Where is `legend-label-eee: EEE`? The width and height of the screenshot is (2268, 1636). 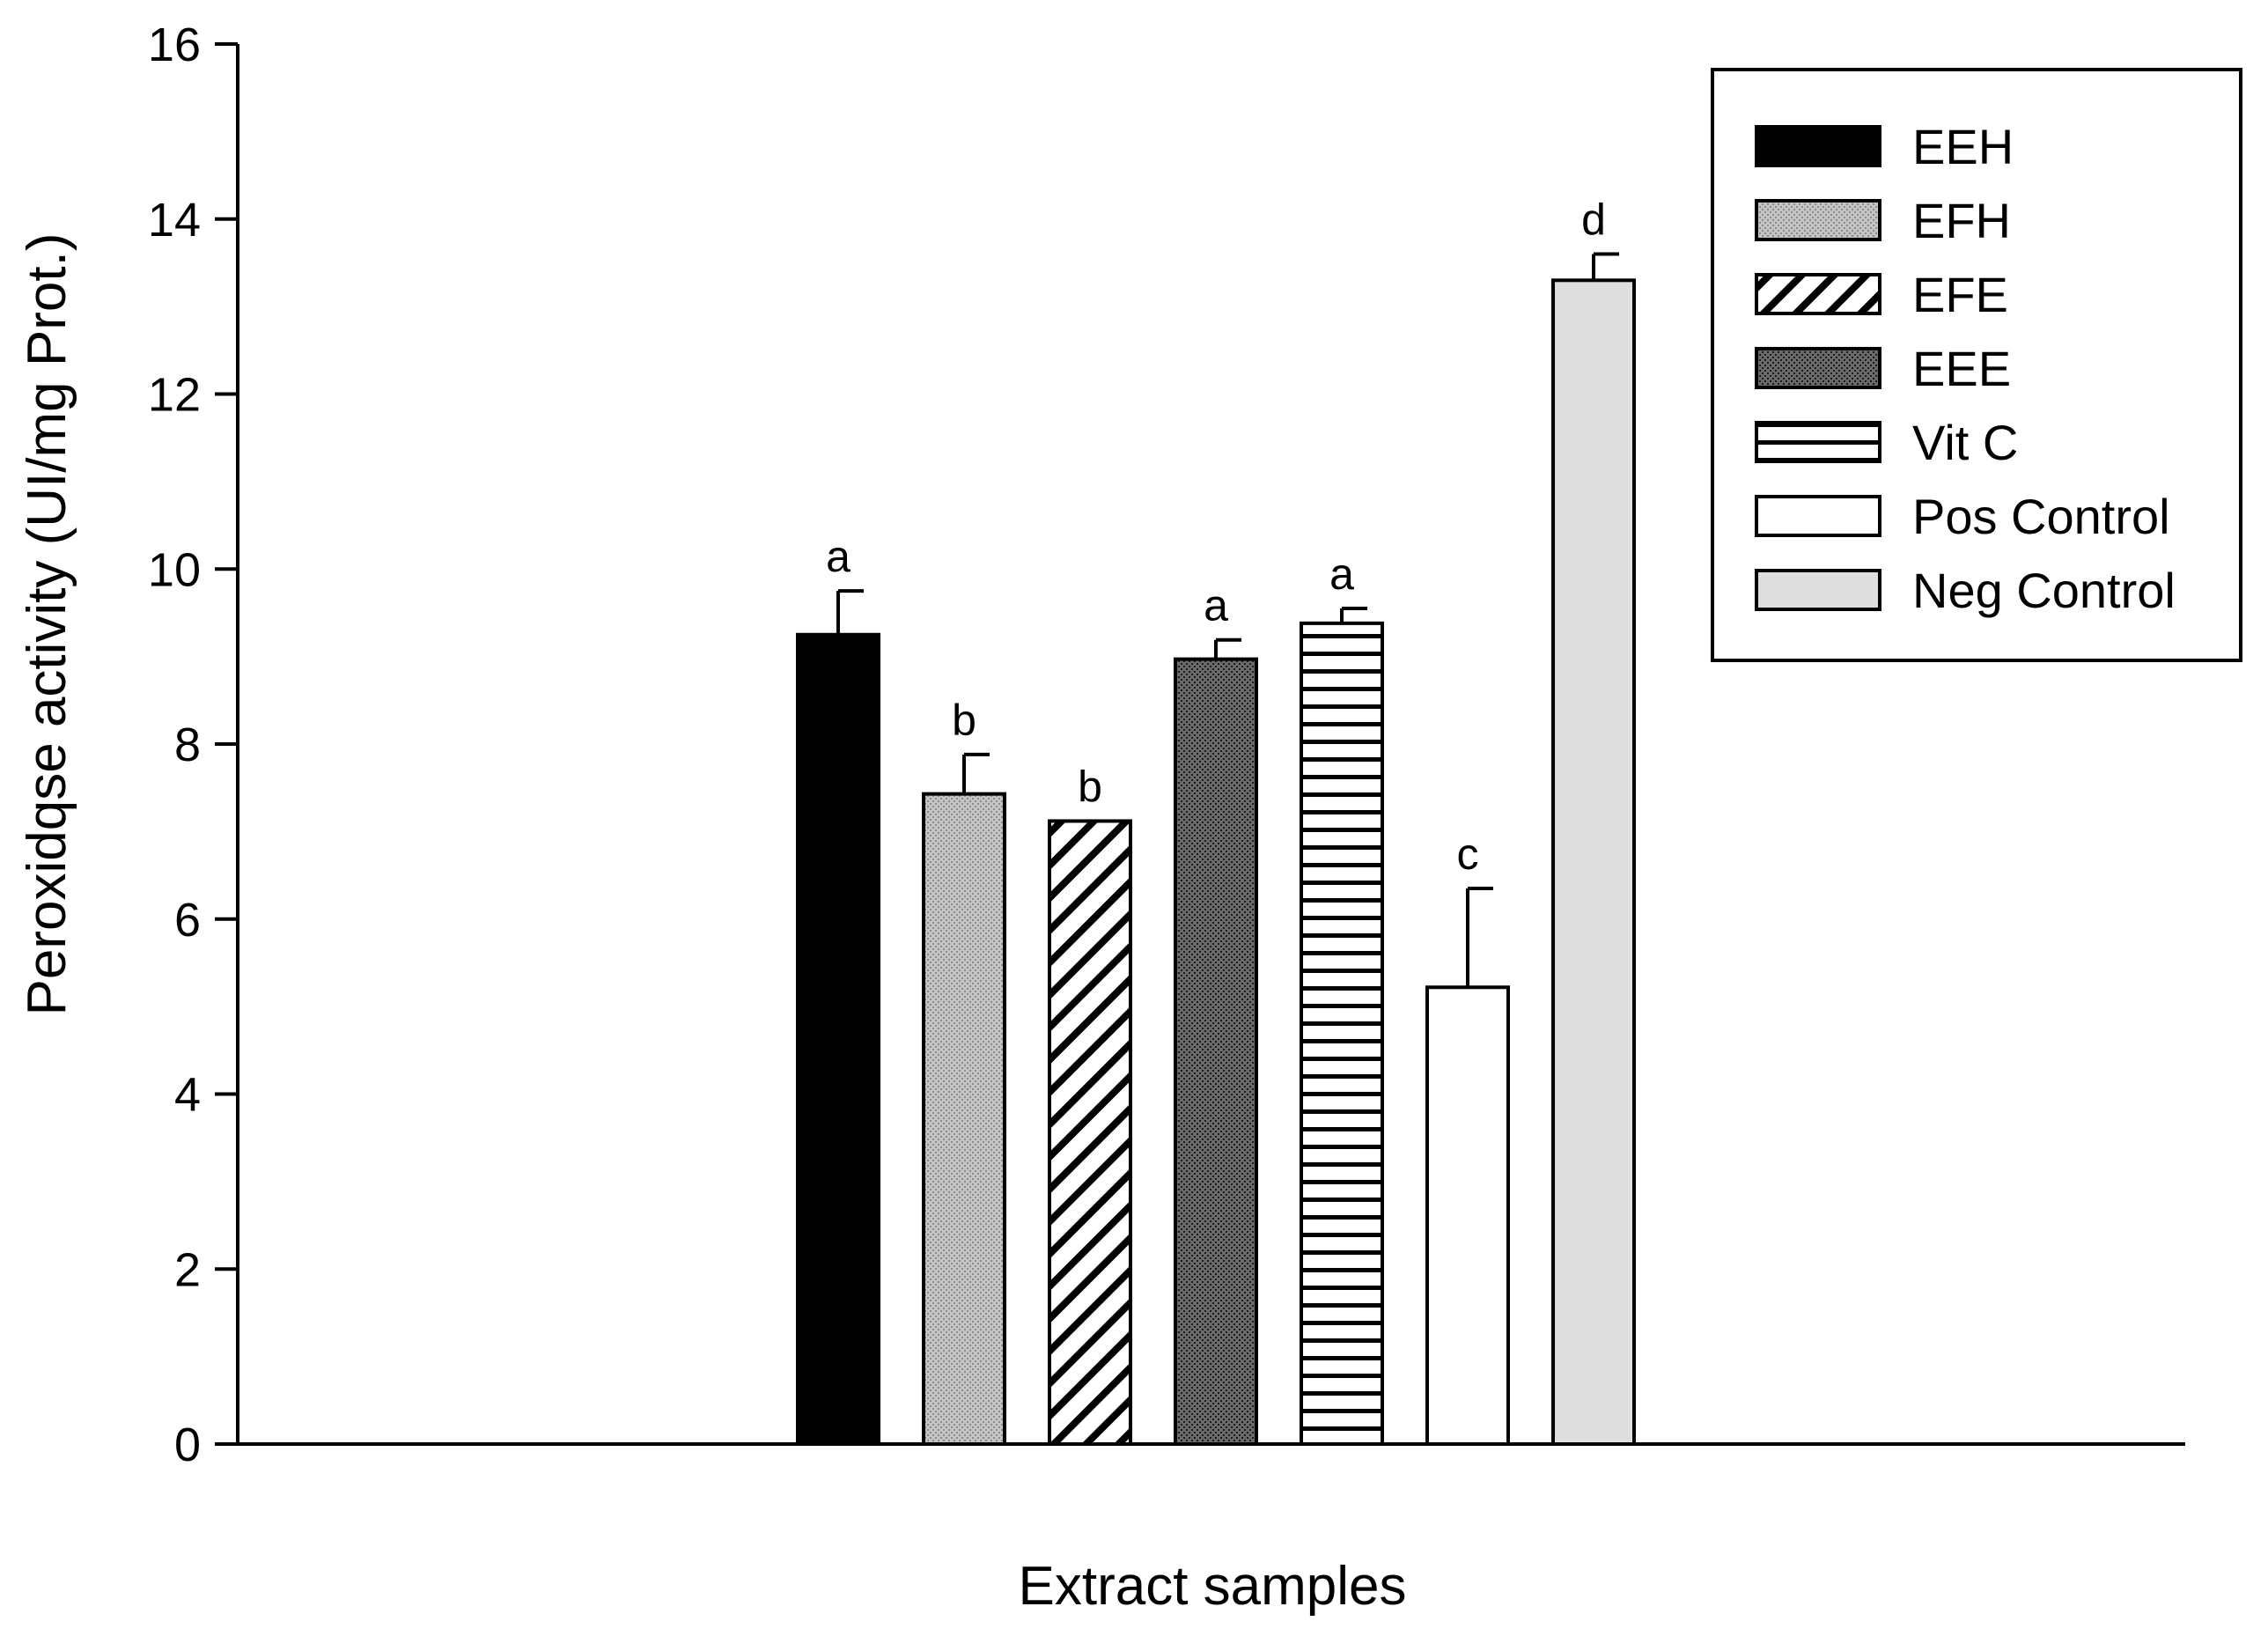 legend-label-eee: EEE is located at coordinates (1961, 368).